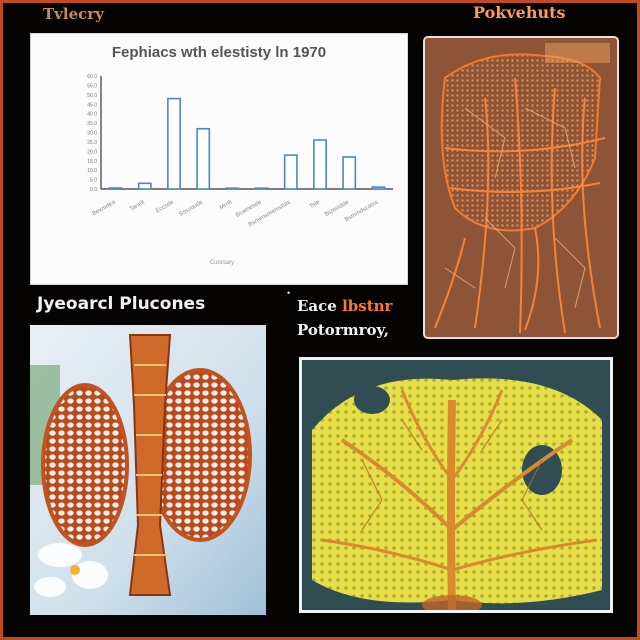 The width and height of the screenshot is (640, 640). Describe the element at coordinates (92, 162) in the screenshot. I see `y-tick-label: 15.0` at that location.